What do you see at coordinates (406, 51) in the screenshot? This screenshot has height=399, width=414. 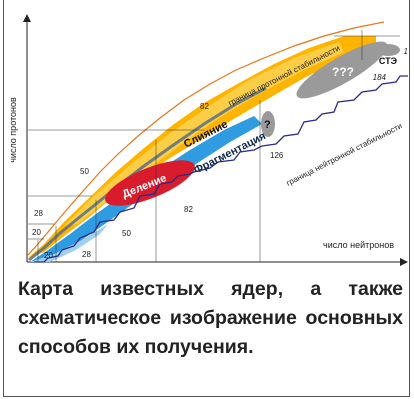 I see `marker-one-label: 1` at bounding box center [406, 51].